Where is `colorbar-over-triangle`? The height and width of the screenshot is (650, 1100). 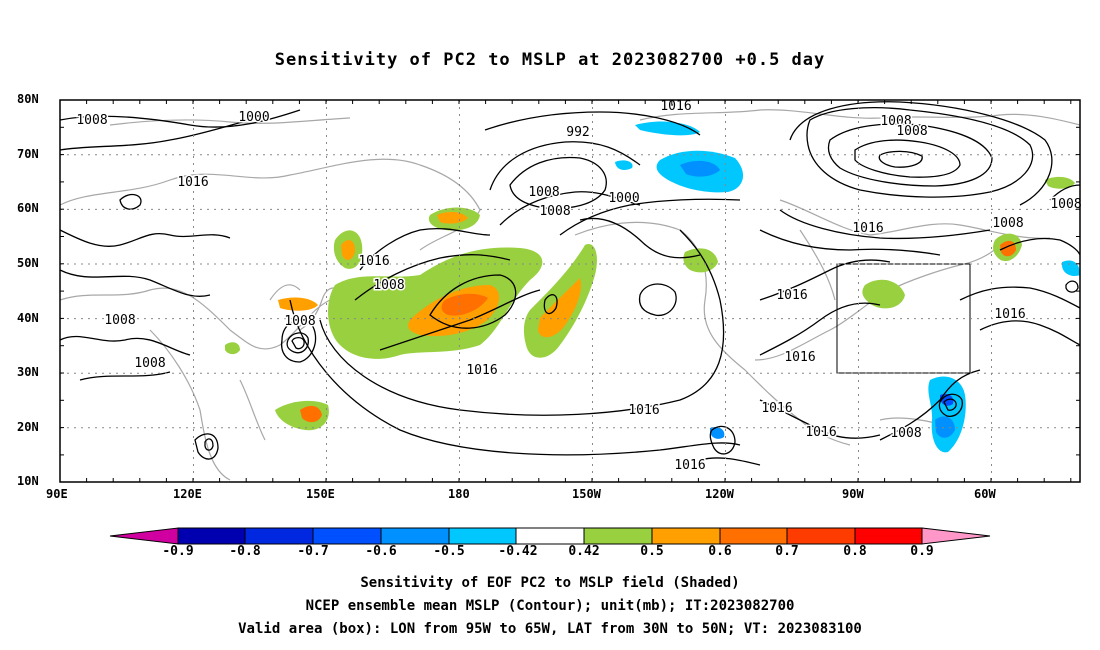
colorbar-over-triangle is located at coordinates (956, 536).